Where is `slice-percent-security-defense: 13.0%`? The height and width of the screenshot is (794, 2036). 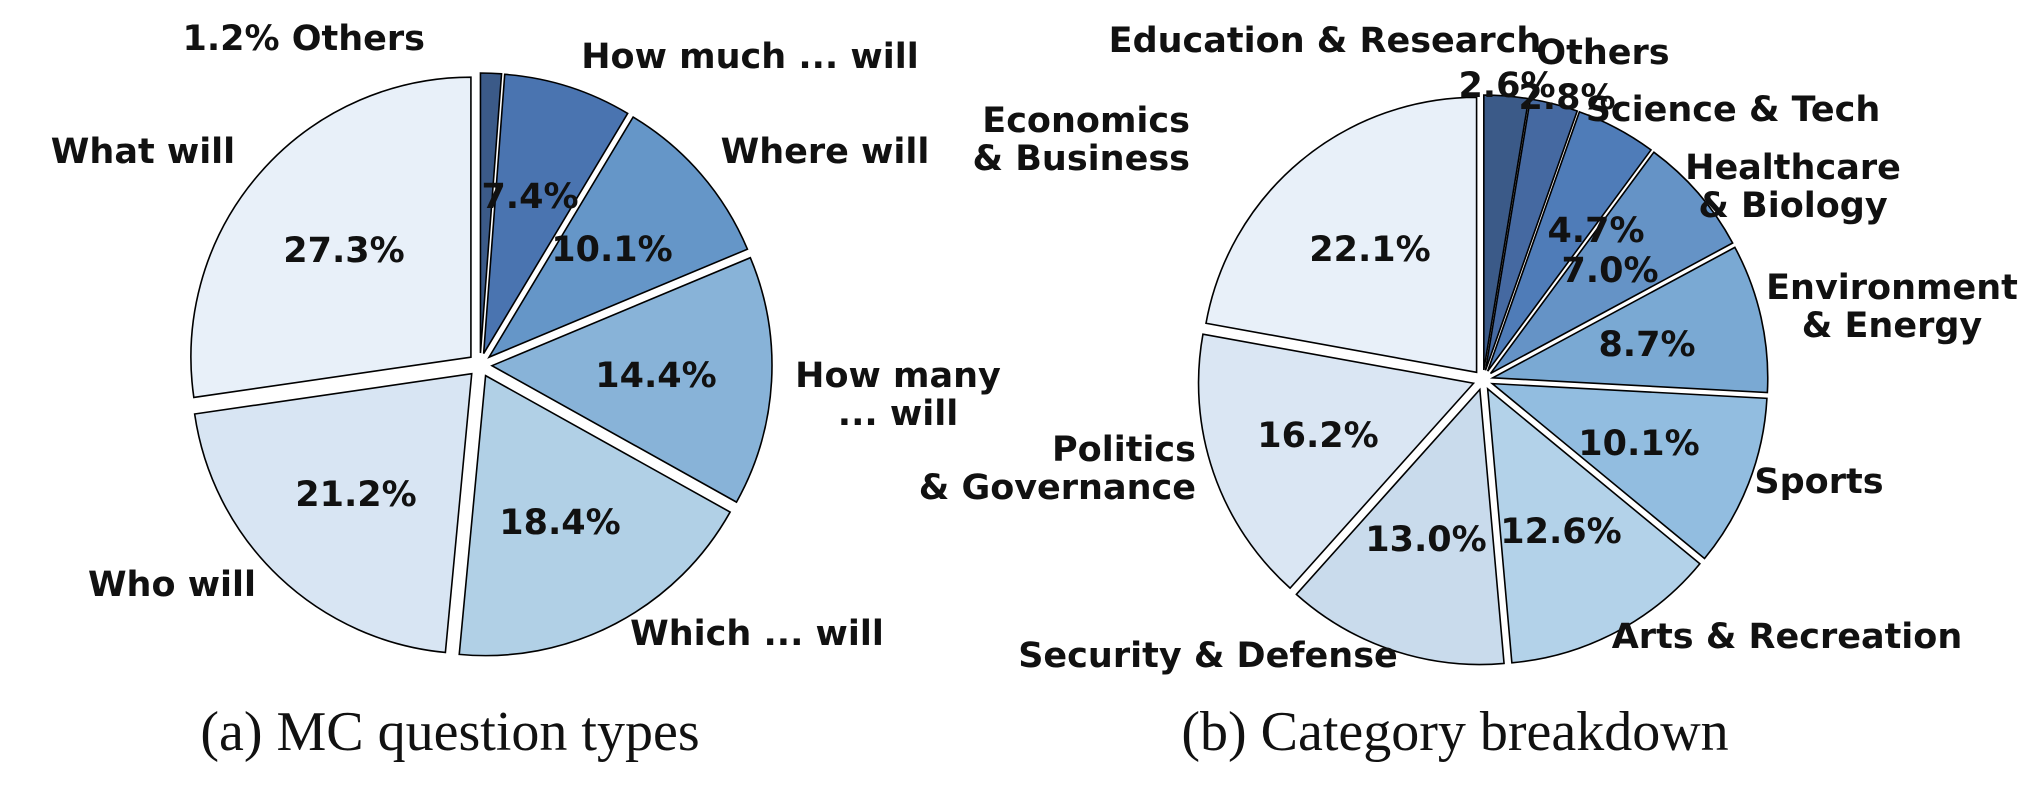 slice-percent-security-defense: 13.0% is located at coordinates (1425, 540).